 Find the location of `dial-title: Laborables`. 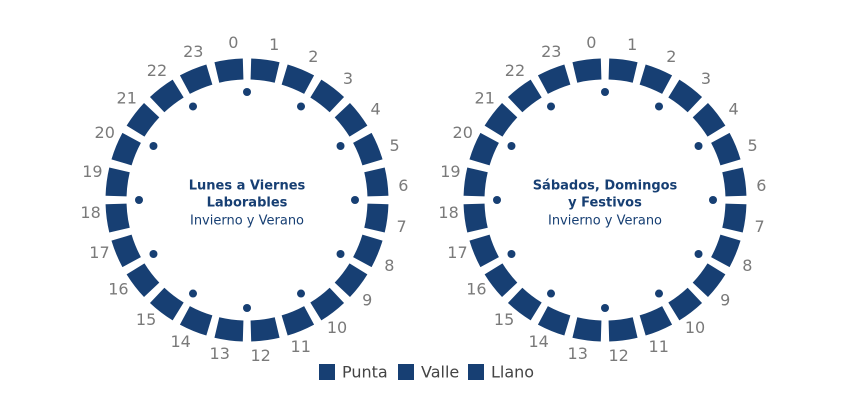

dial-title: Laborables is located at coordinates (247, 203).